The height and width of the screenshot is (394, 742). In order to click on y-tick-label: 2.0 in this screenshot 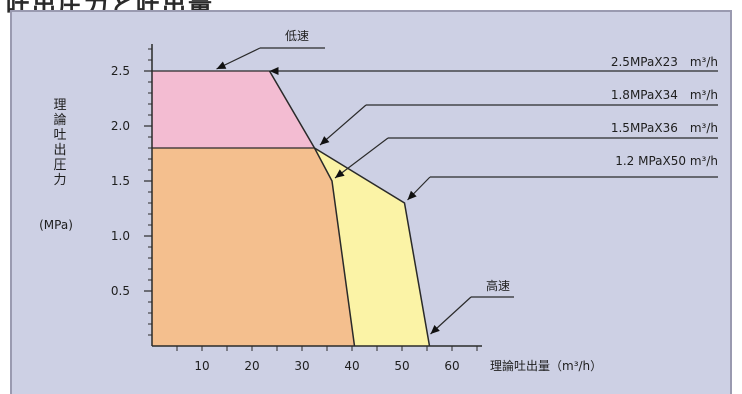, I will do `click(120, 126)`.